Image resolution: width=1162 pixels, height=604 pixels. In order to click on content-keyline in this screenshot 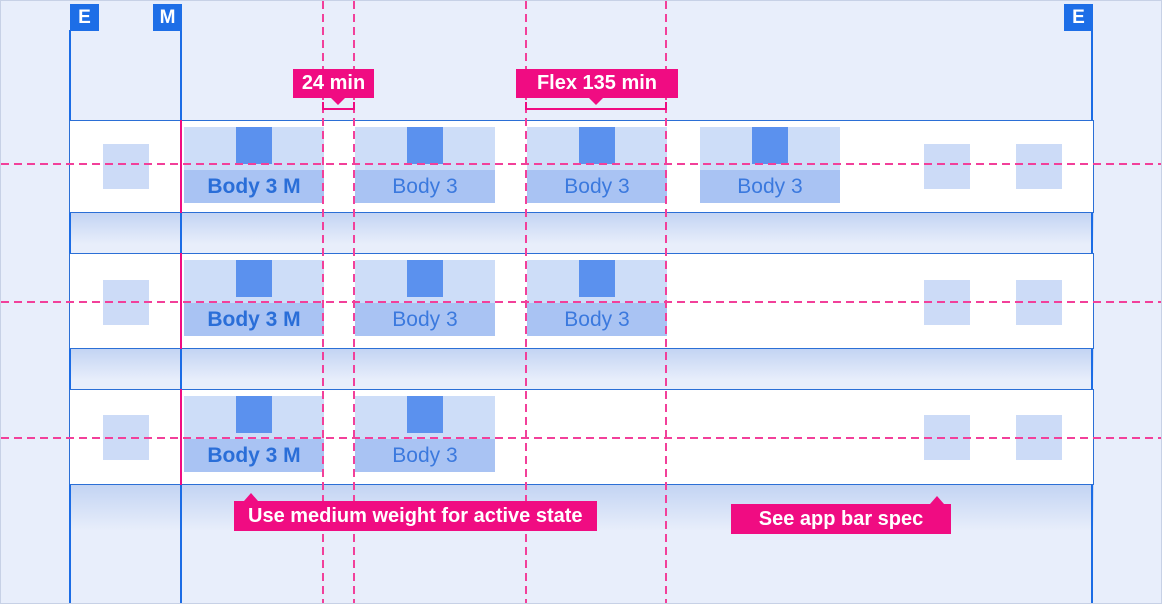, I will do `click(181, 166)`.